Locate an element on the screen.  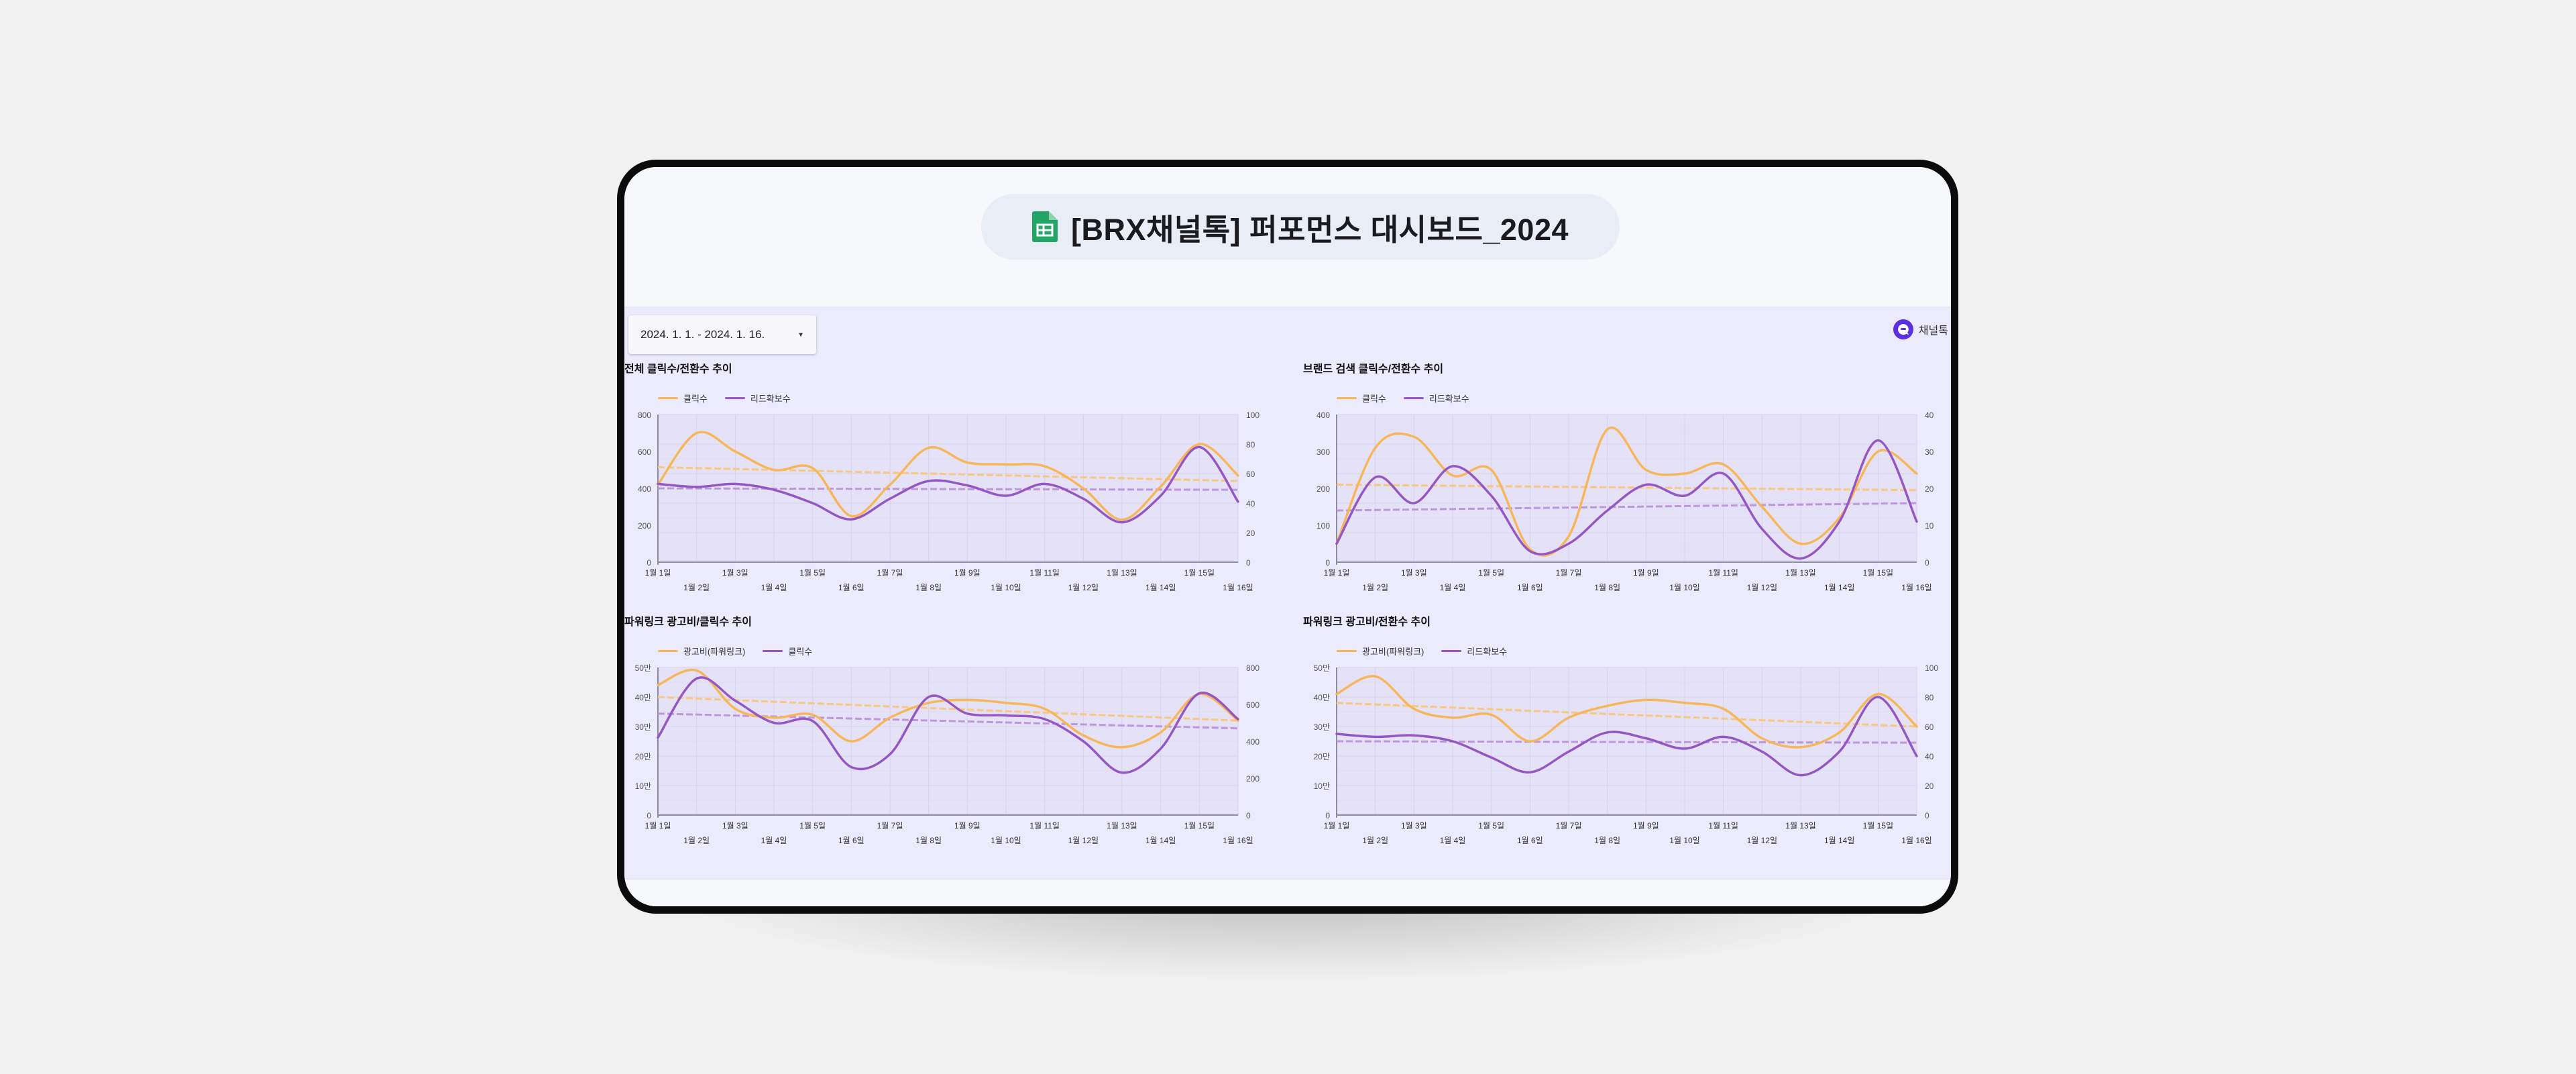
y-axis-left-tick-label: 200 is located at coordinates (644, 526).